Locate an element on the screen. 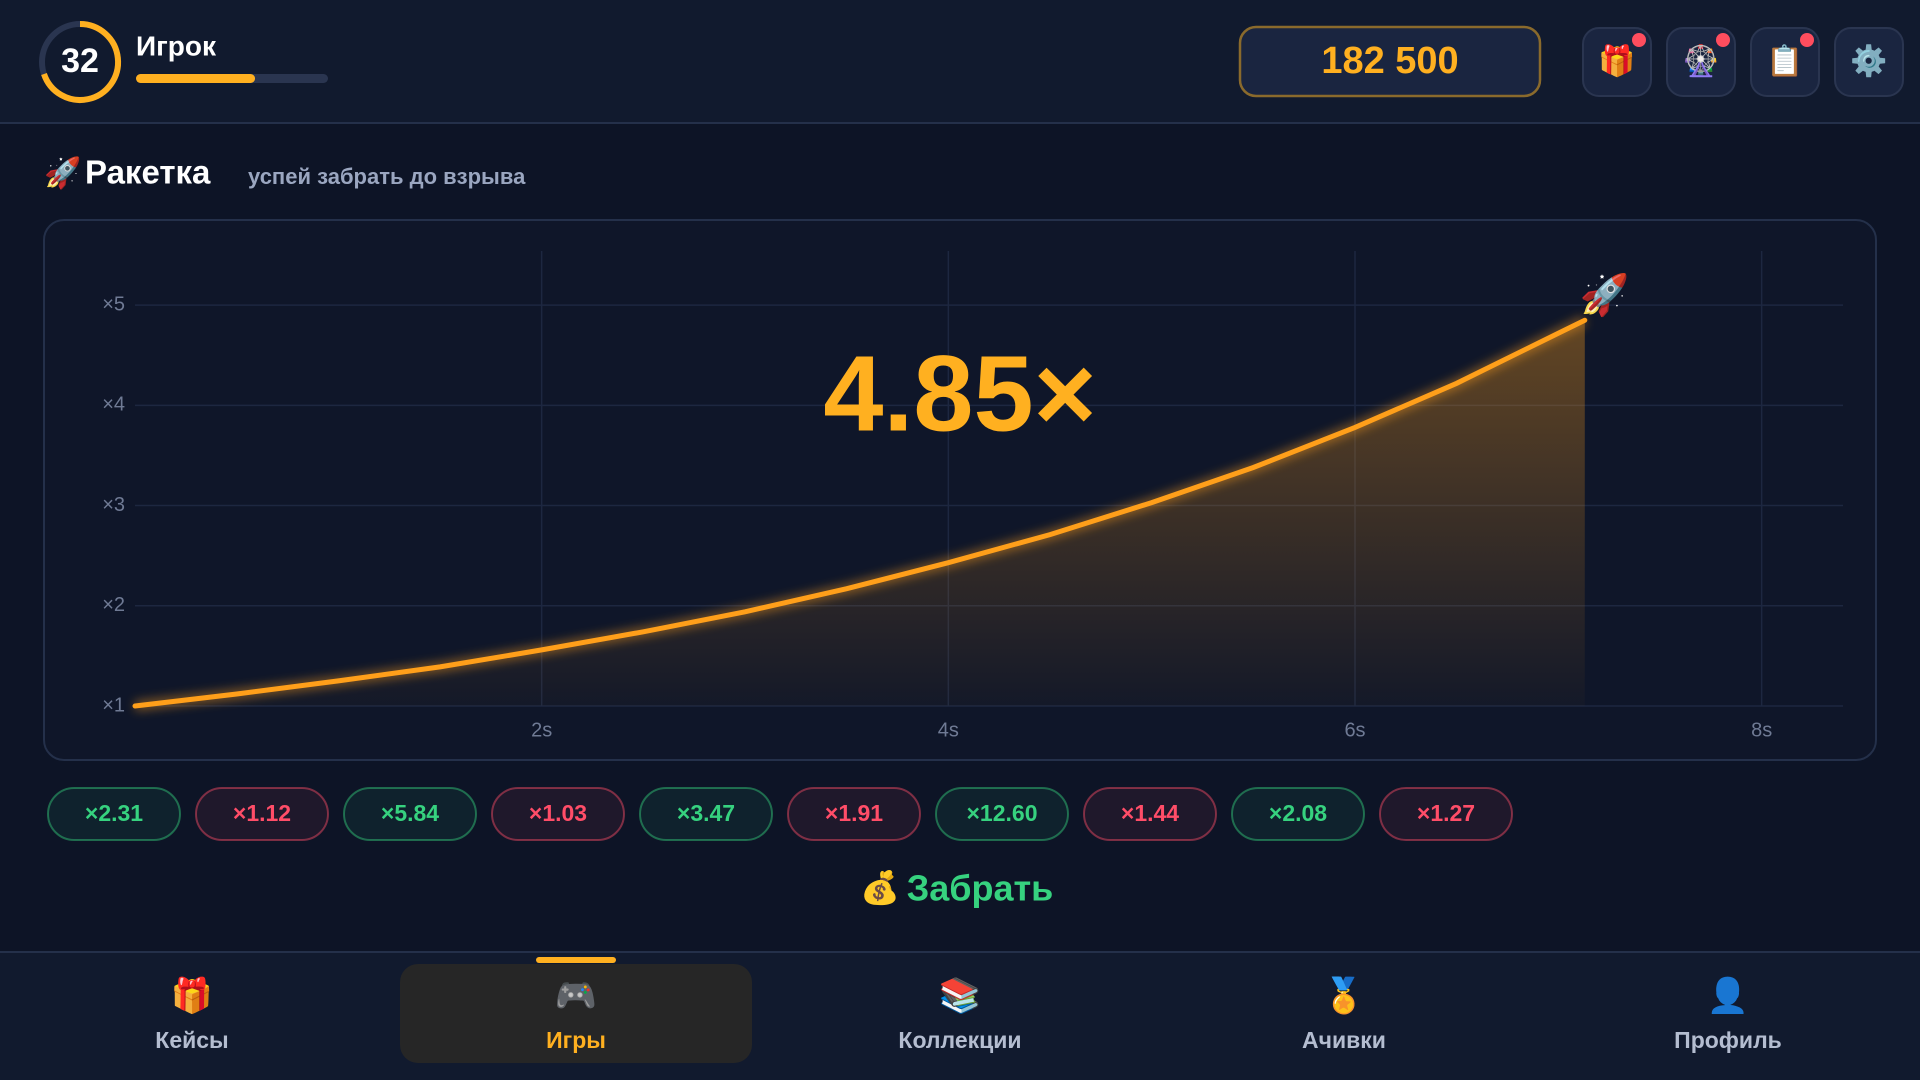  history-label: ×1.91 is located at coordinates (854, 813).